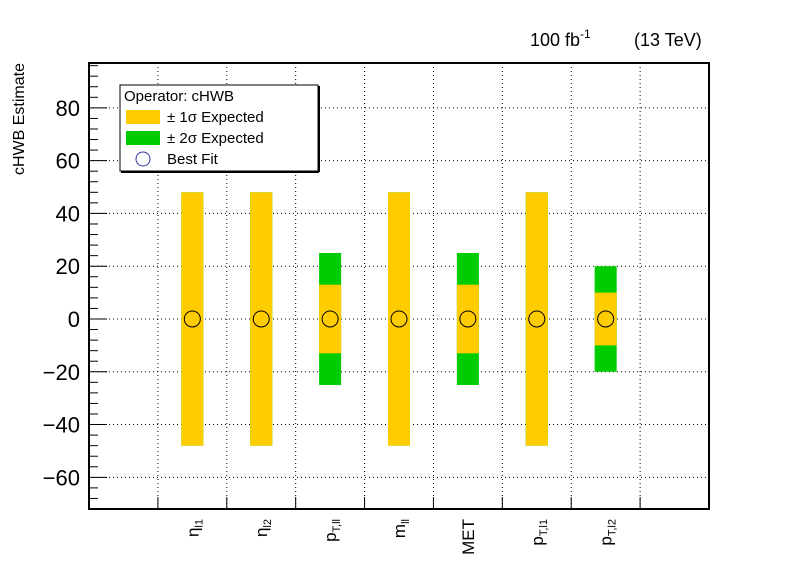 This screenshot has width=796, height=572. I want to click on legend-label-1sigma: ± 1σ Expected, so click(215, 117).